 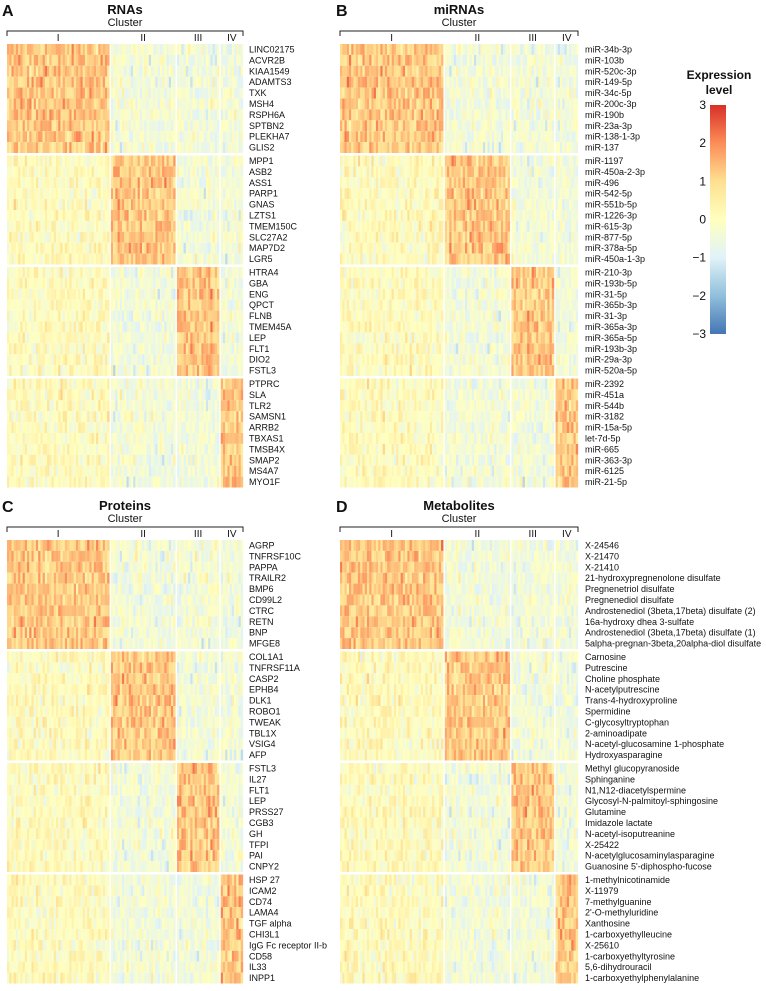 What do you see at coordinates (267, 449) in the screenshot?
I see `row-label: TMSB4X` at bounding box center [267, 449].